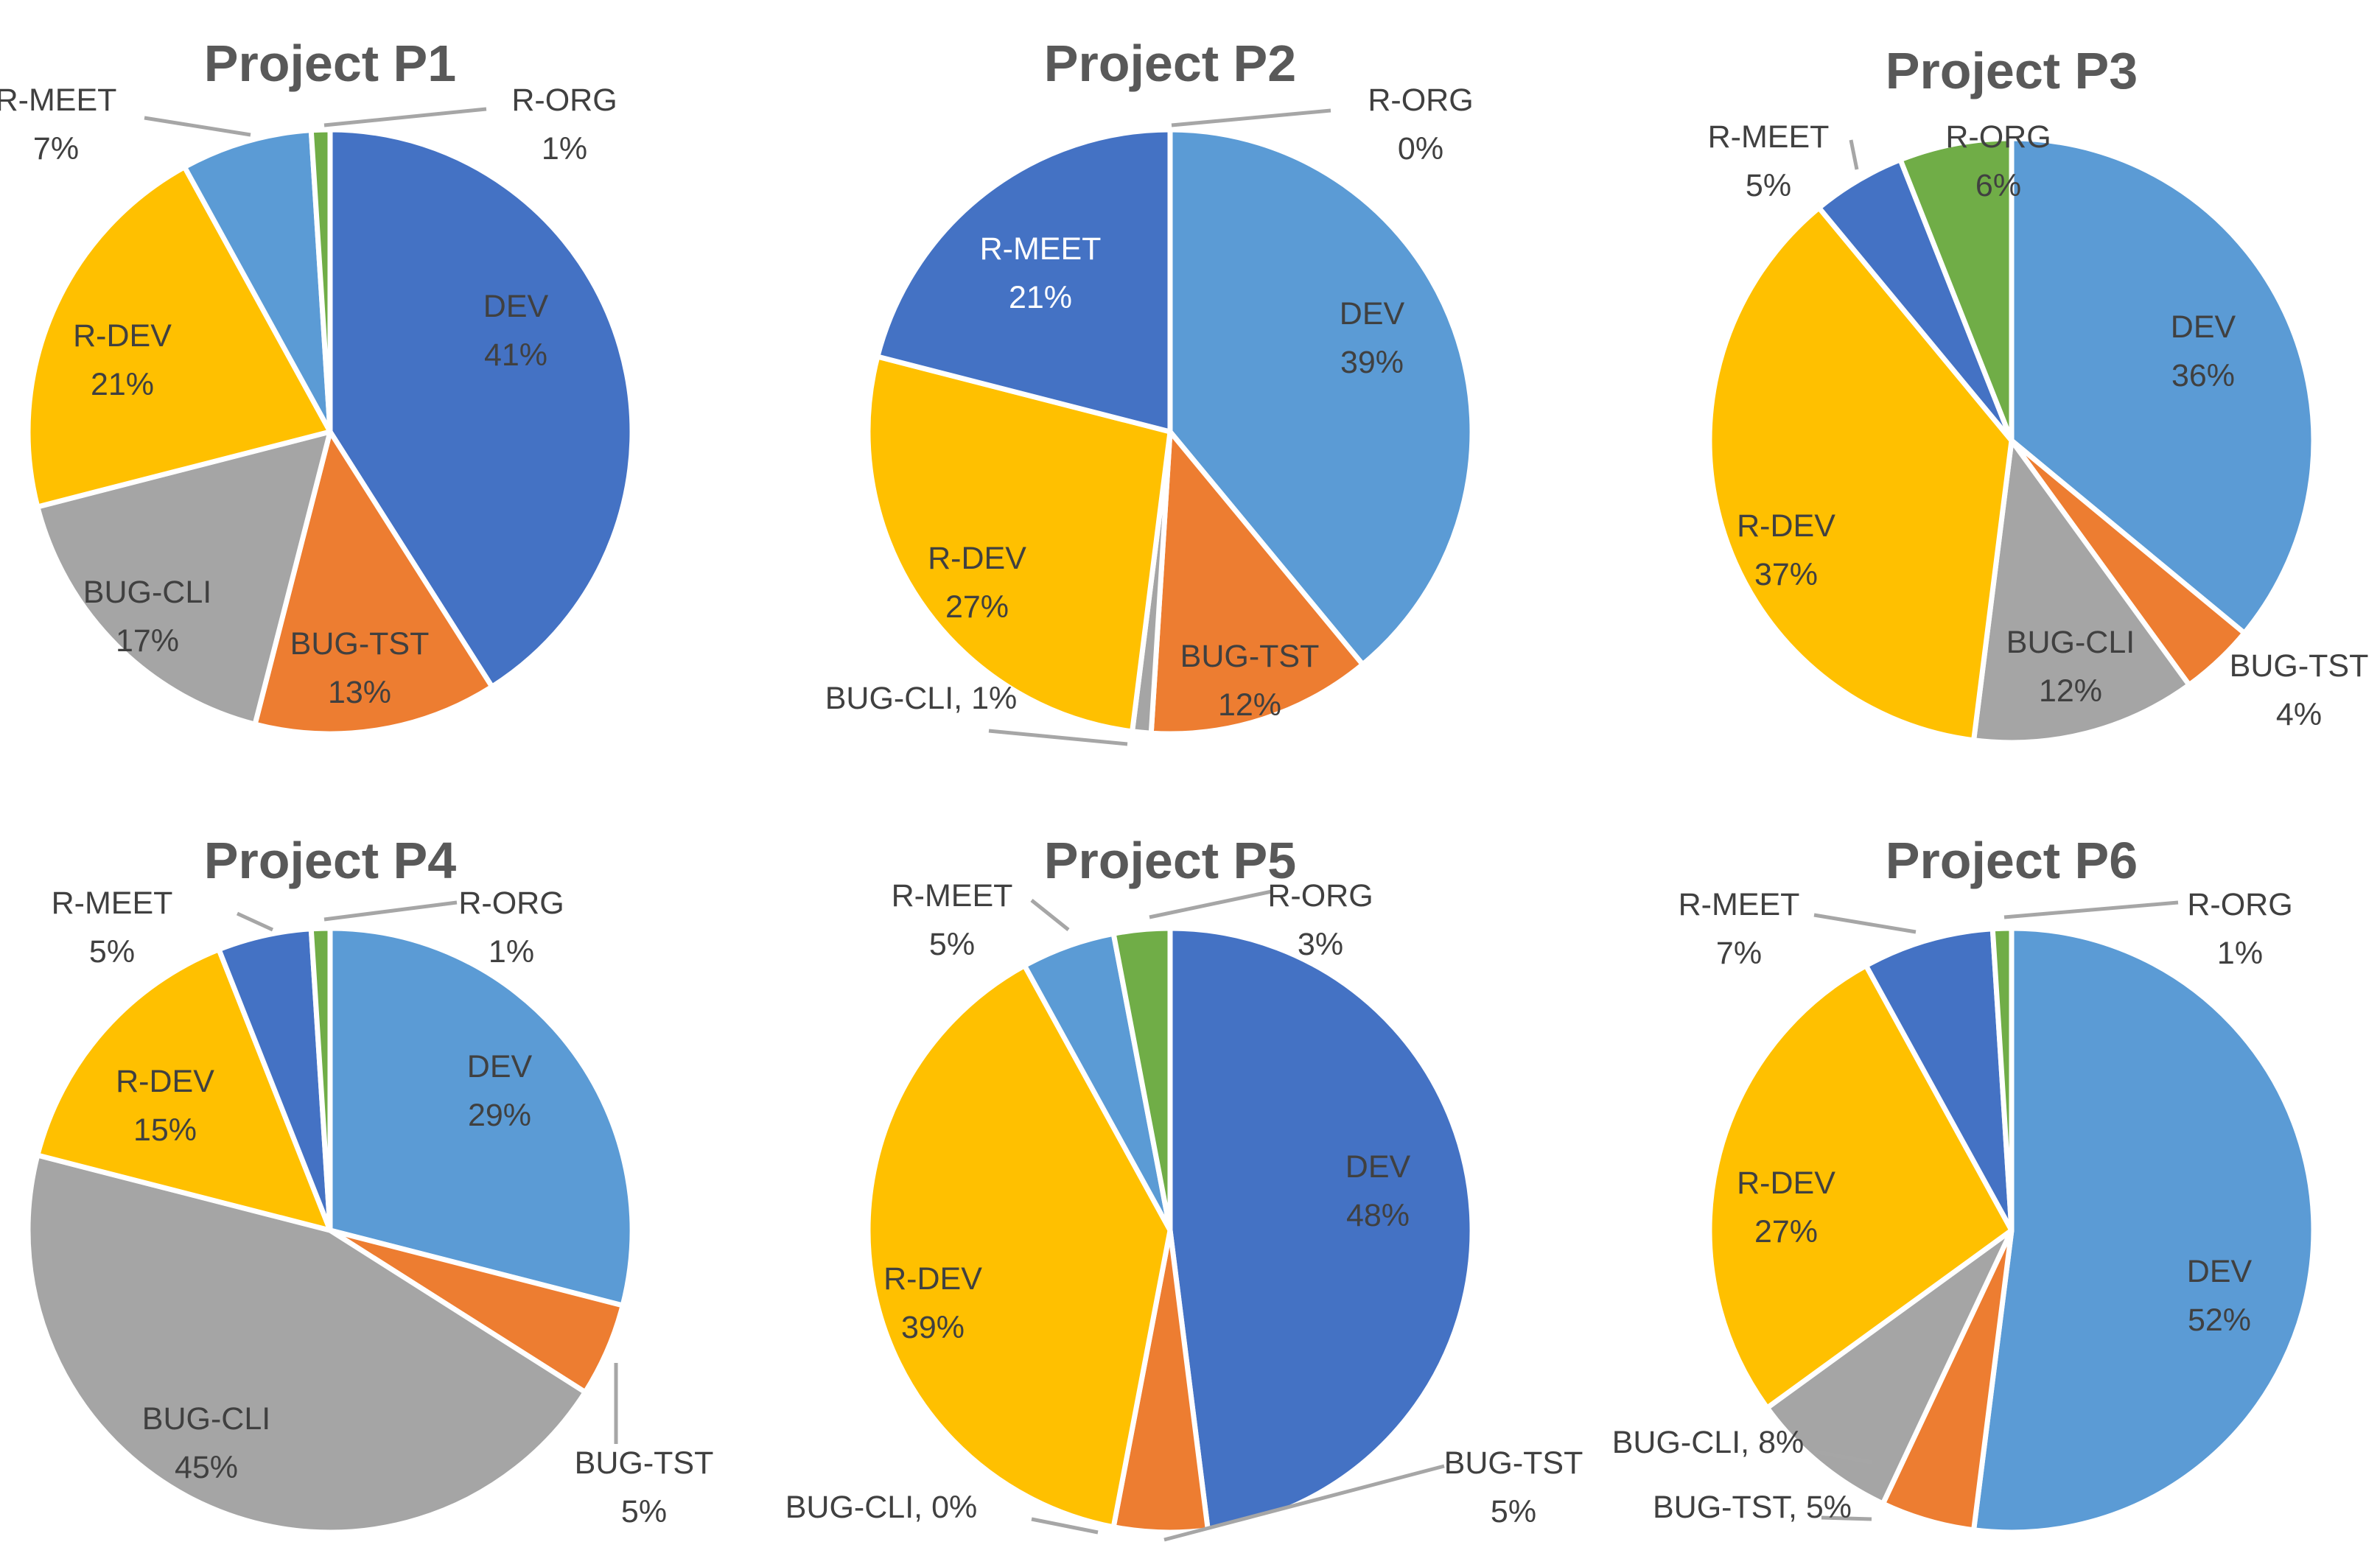 Image resolution: width=2380 pixels, height=1553 pixels. Describe the element at coordinates (2219, 1320) in the screenshot. I see `slice-label-percent: 52%` at that location.